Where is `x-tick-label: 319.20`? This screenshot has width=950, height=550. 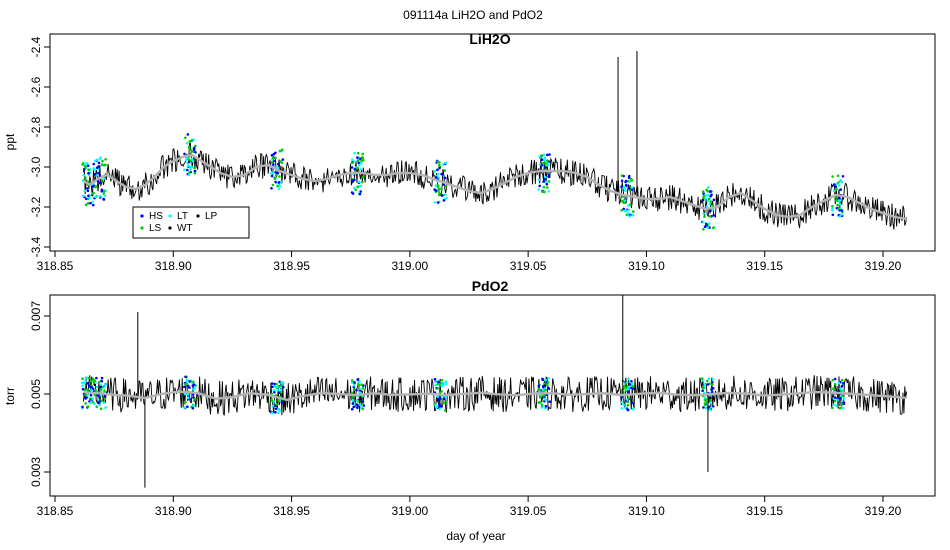 x-tick-label: 319.20 is located at coordinates (883, 511).